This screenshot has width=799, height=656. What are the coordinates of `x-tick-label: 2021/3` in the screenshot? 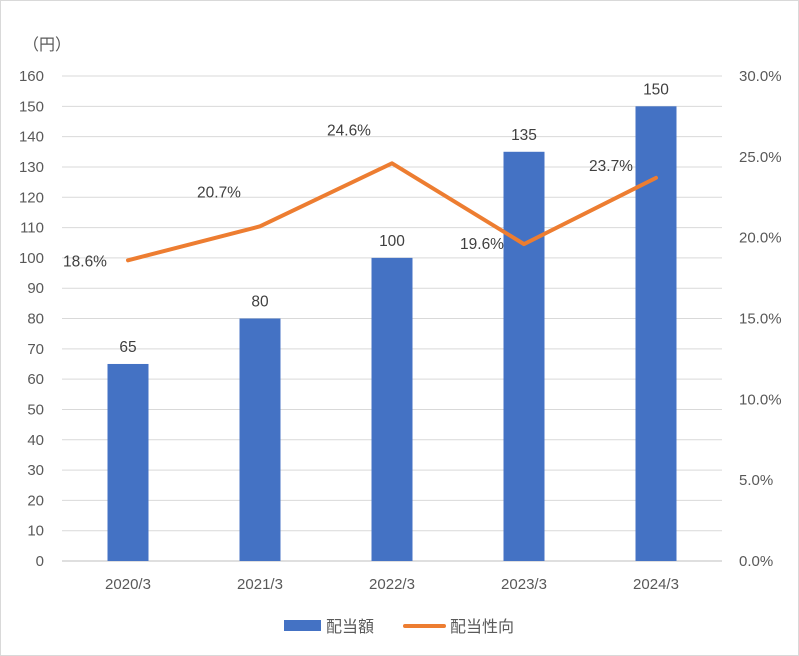 It's located at (260, 584).